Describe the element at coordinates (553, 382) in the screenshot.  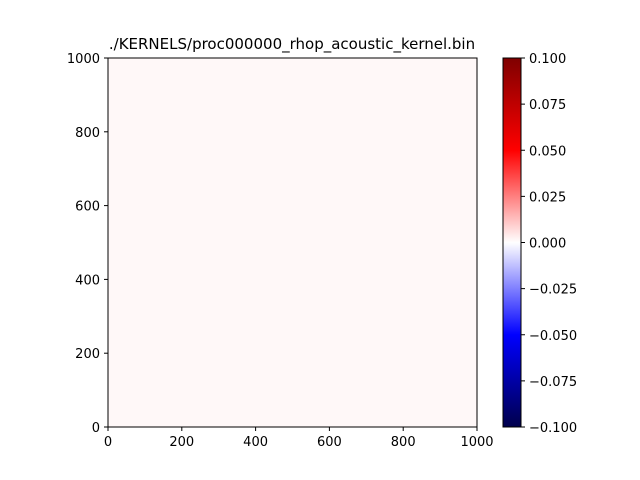
I see `colorbar-tick-label: −0.075` at that location.